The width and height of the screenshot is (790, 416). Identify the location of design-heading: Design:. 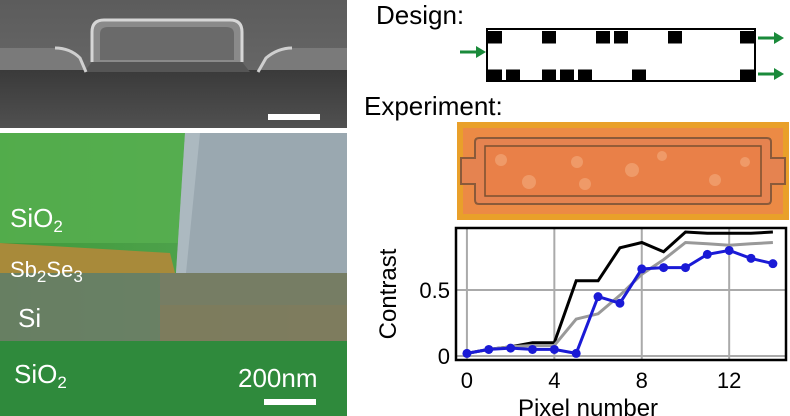
(420, 15).